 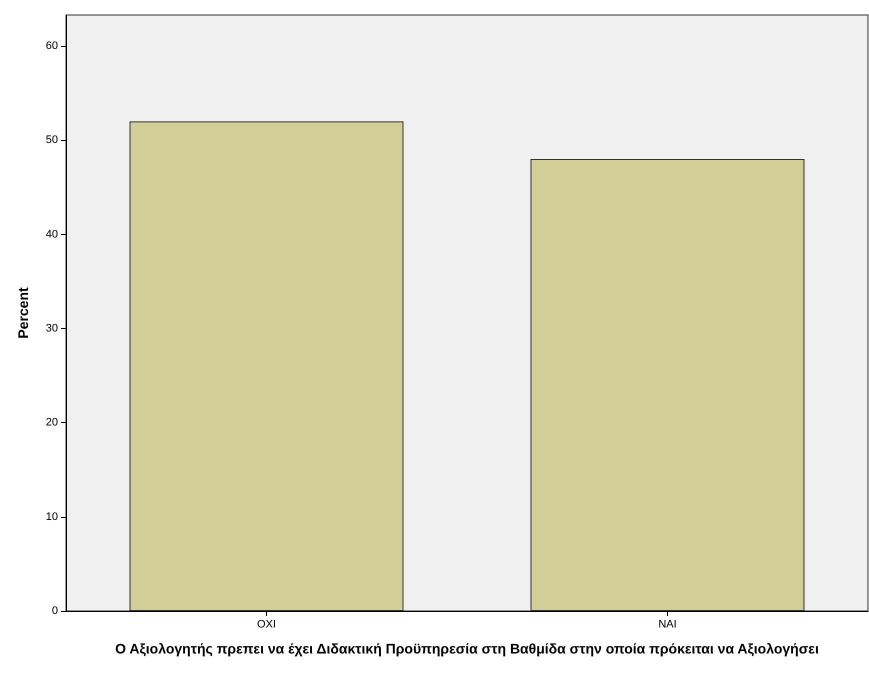 What do you see at coordinates (52, 328) in the screenshot?
I see `y-tick-label: 30` at bounding box center [52, 328].